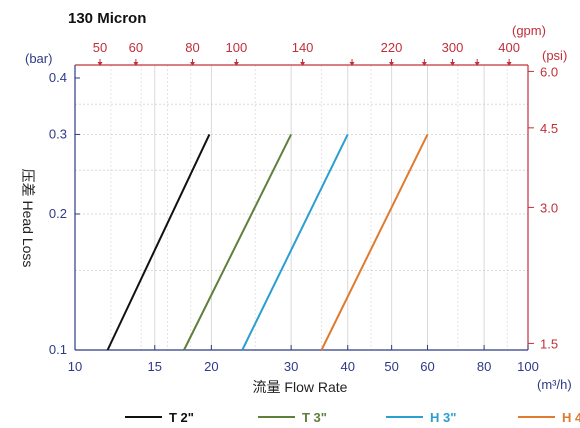  What do you see at coordinates (549, 343) in the screenshot?
I see `right-tick-label: 1.5` at bounding box center [549, 343].